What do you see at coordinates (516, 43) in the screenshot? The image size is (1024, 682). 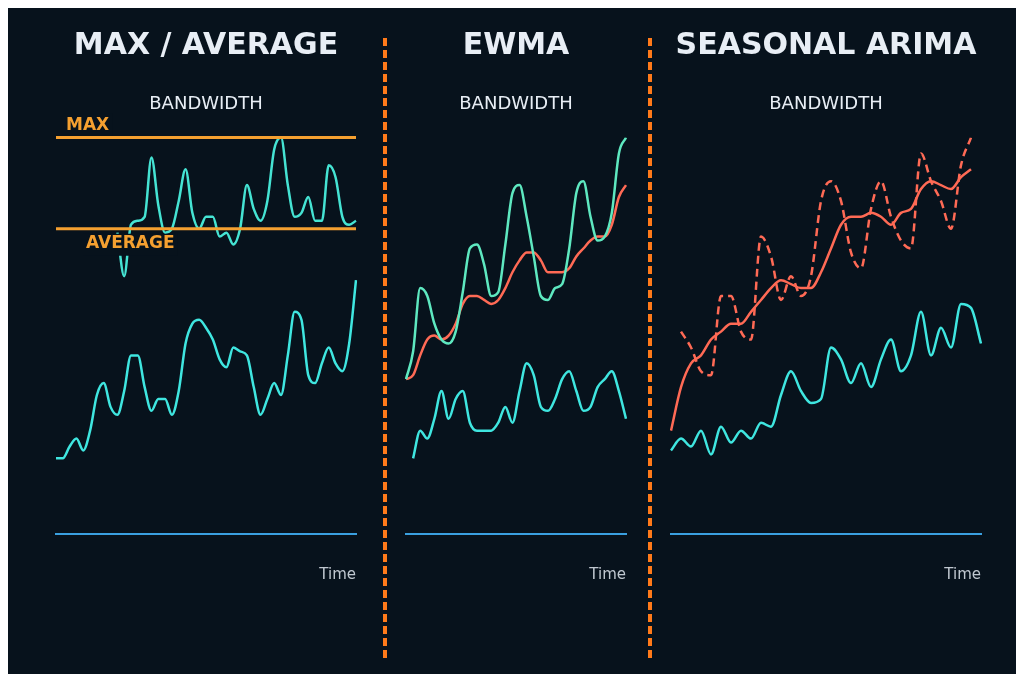 I see `chart-title: EWMA` at bounding box center [516, 43].